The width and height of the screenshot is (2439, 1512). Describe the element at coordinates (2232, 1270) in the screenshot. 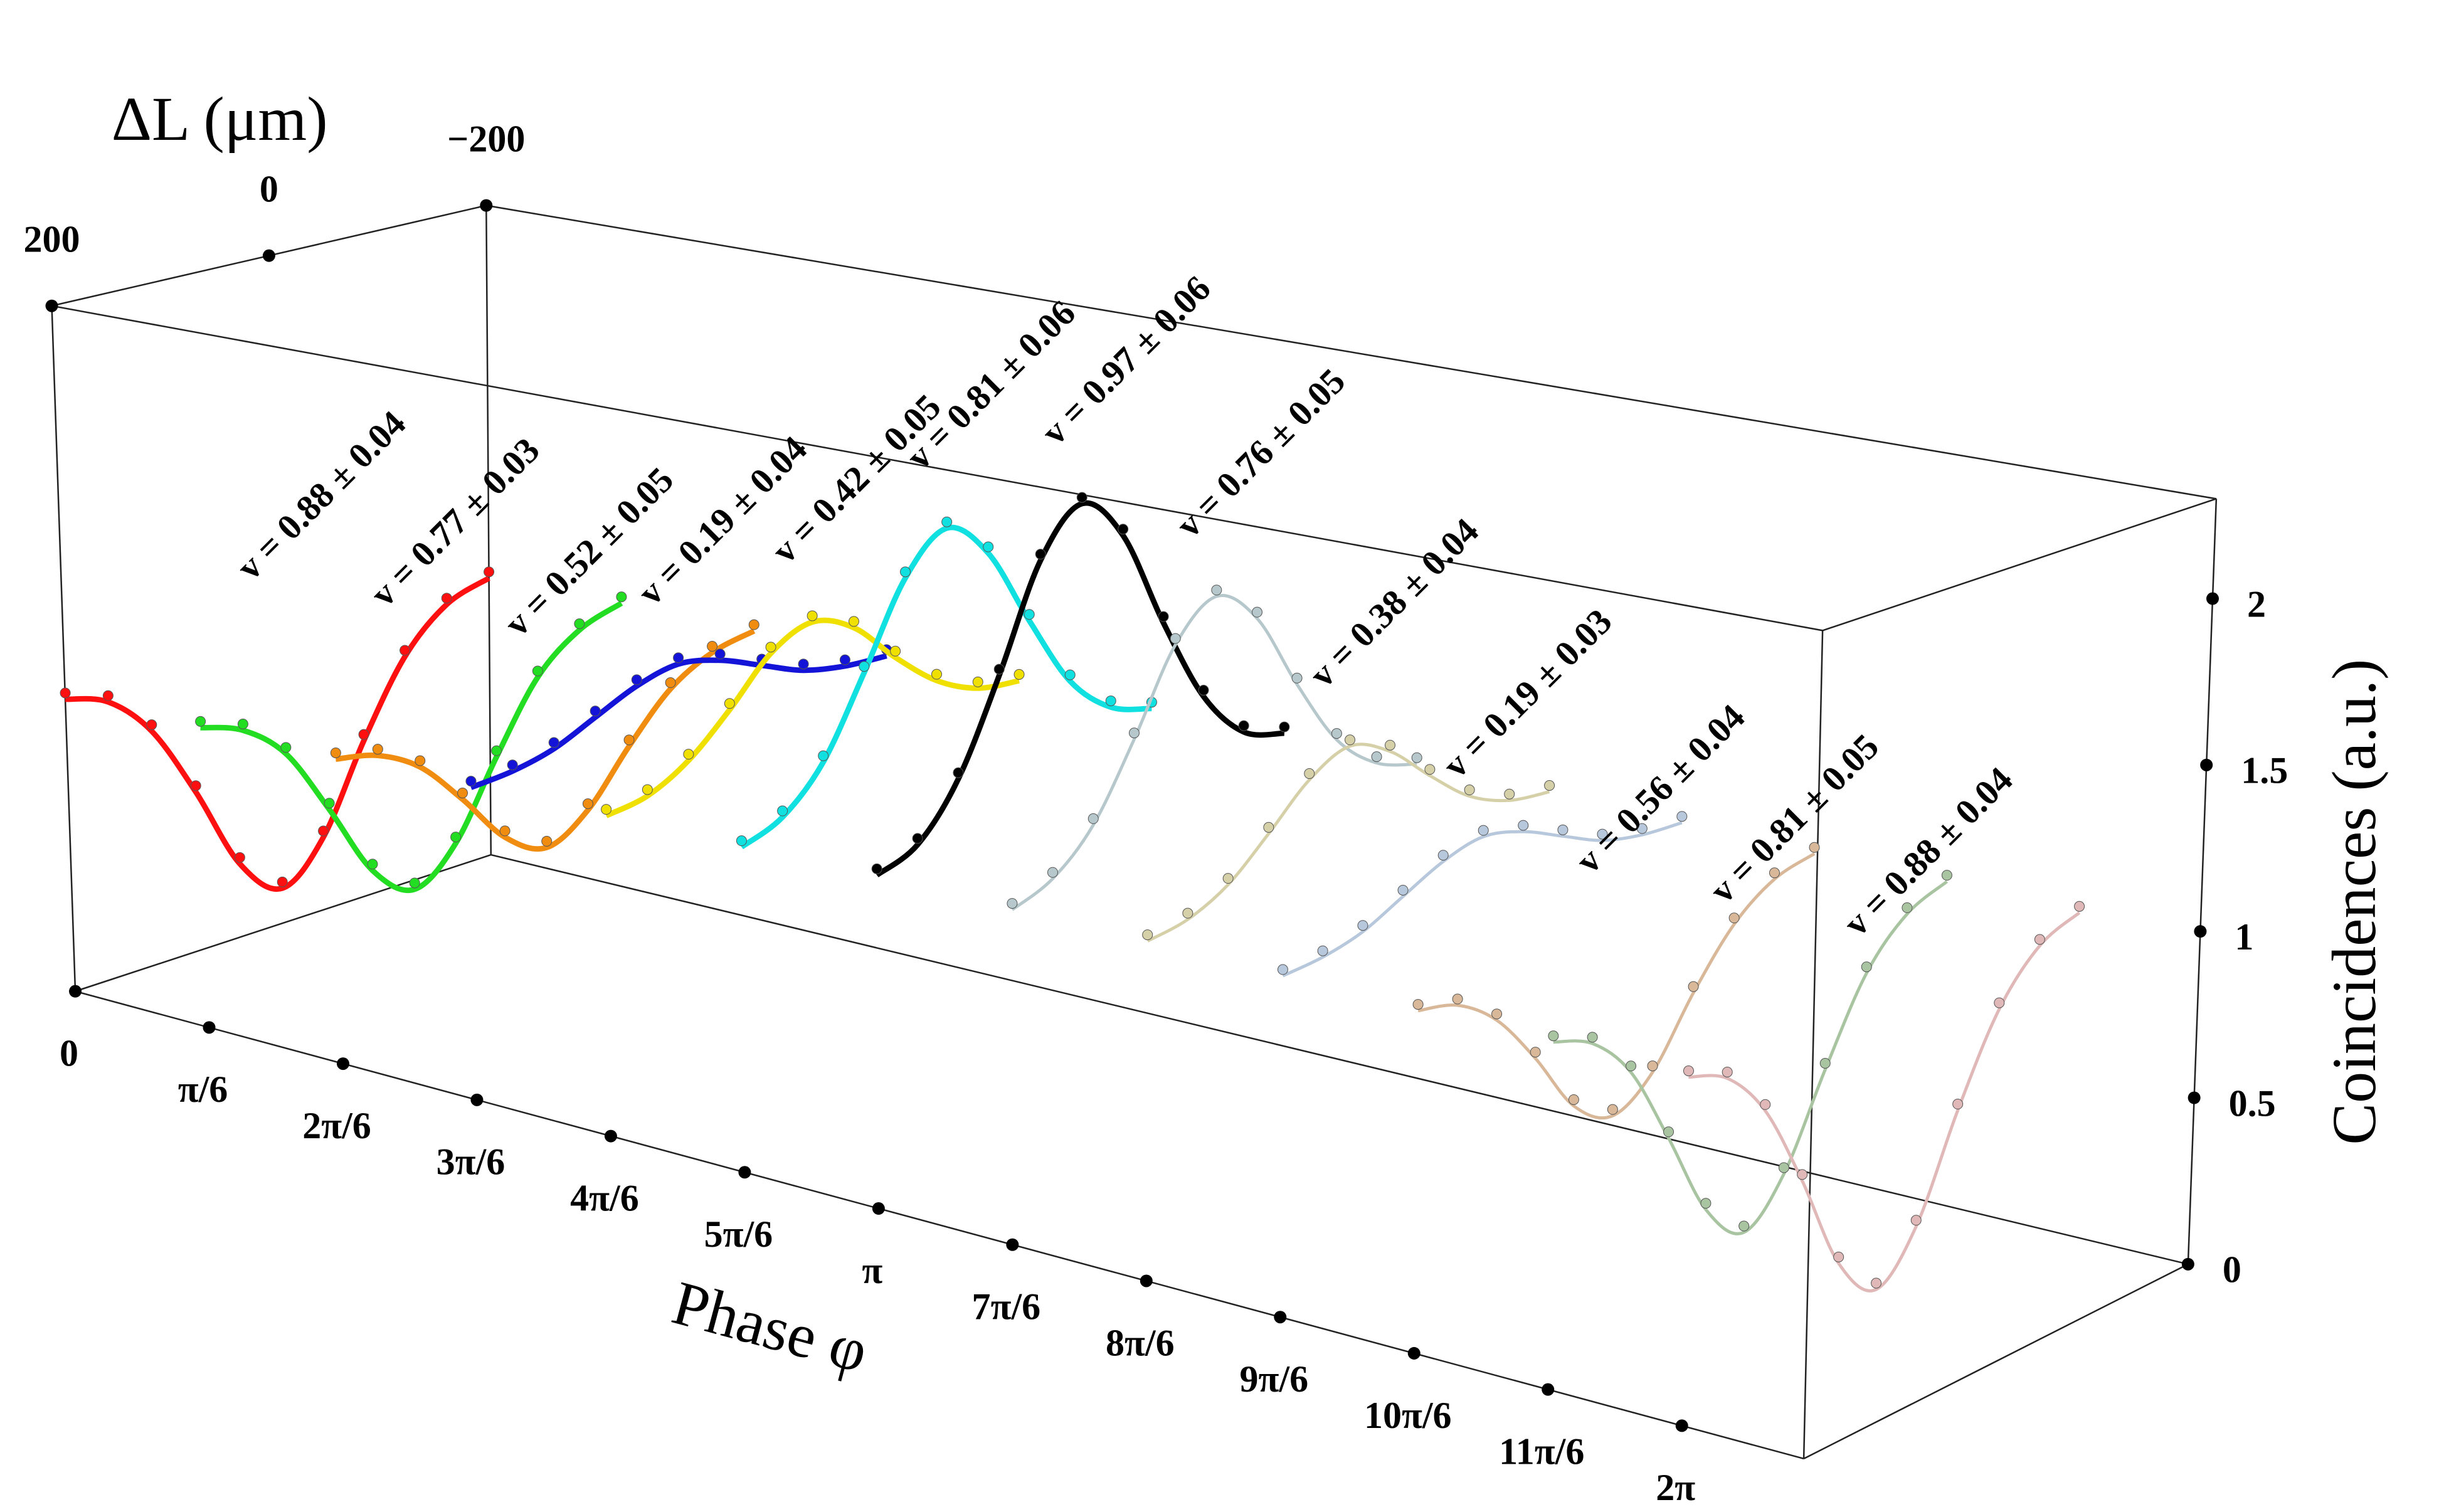

I see `y-tick-label: 0` at that location.